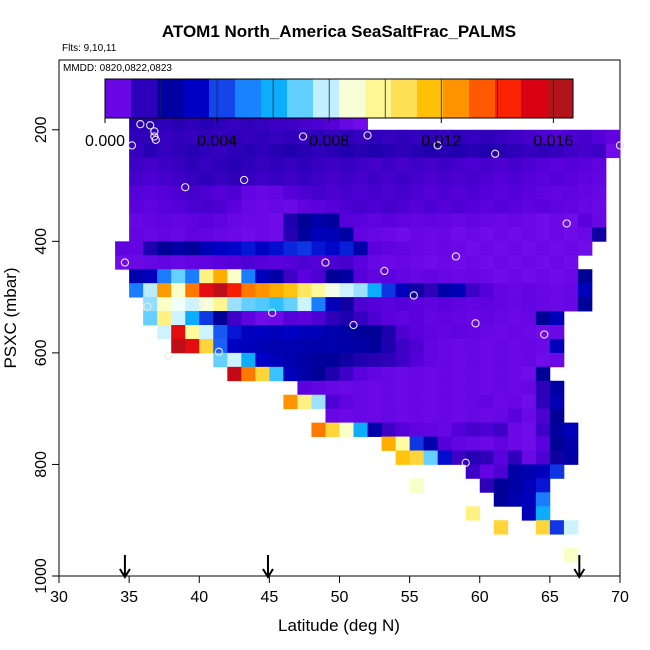 The image size is (650, 650). Describe the element at coordinates (579, 567) in the screenshot. I see `arrow-marker` at that location.